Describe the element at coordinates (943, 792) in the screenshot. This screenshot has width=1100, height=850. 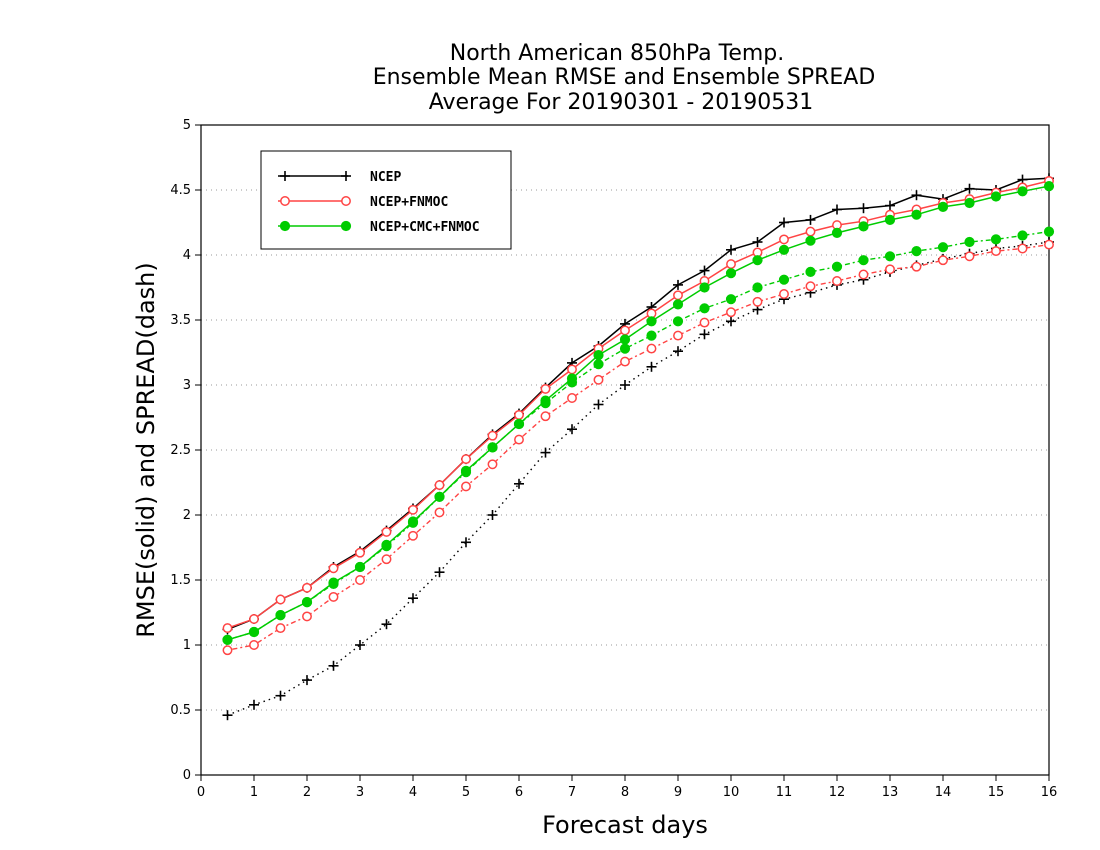
I see `x-tick-label: 14` at that location.